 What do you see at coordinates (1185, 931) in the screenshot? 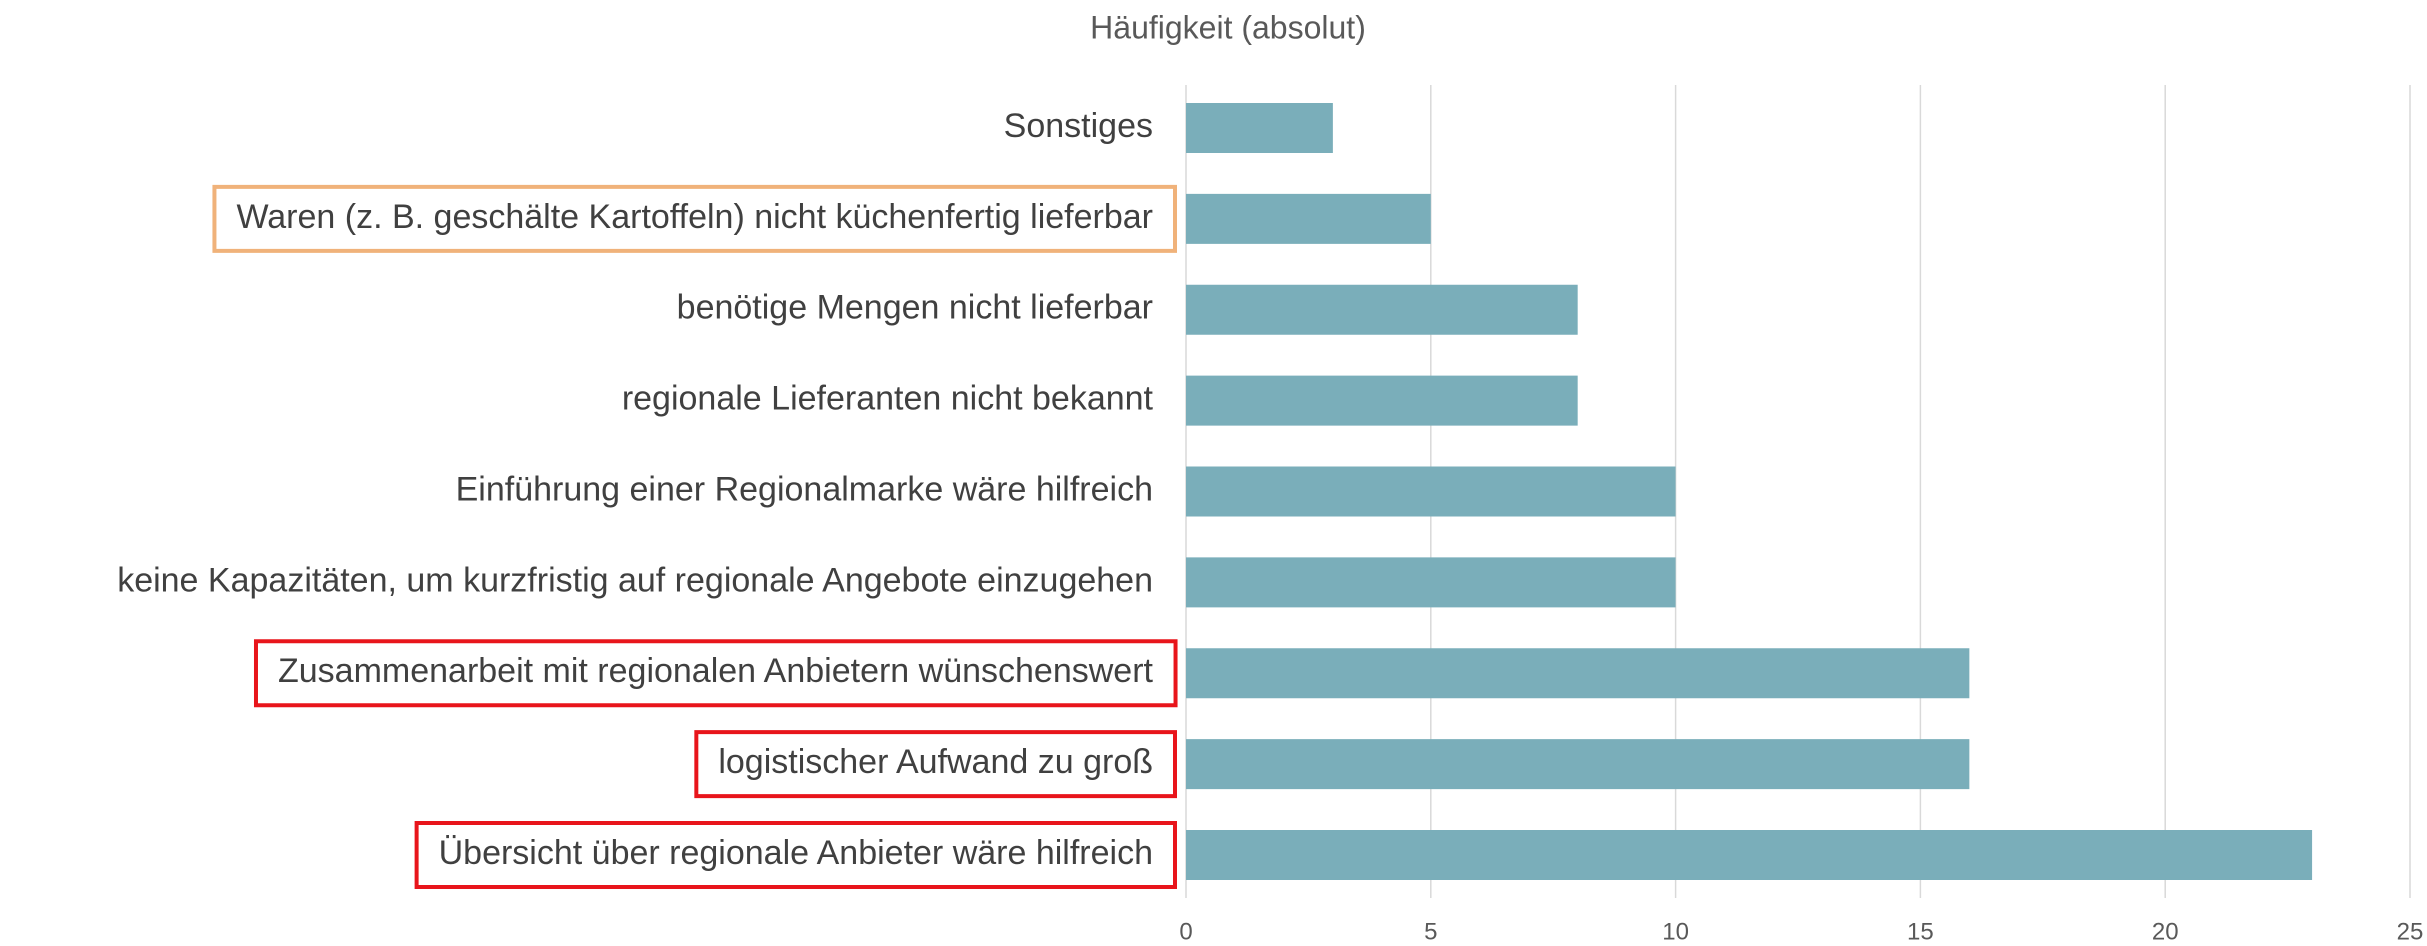
I see `x-tick-label: 0` at bounding box center [1185, 931].